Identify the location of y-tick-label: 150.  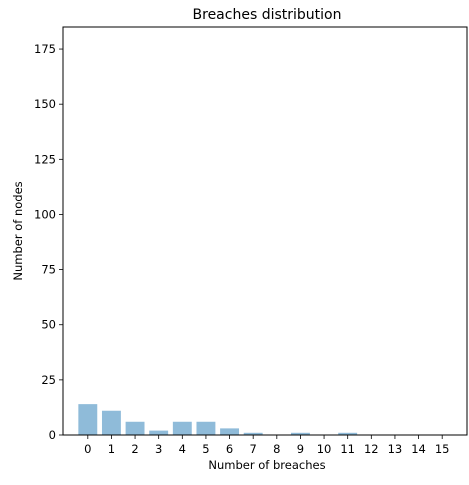
(45, 104).